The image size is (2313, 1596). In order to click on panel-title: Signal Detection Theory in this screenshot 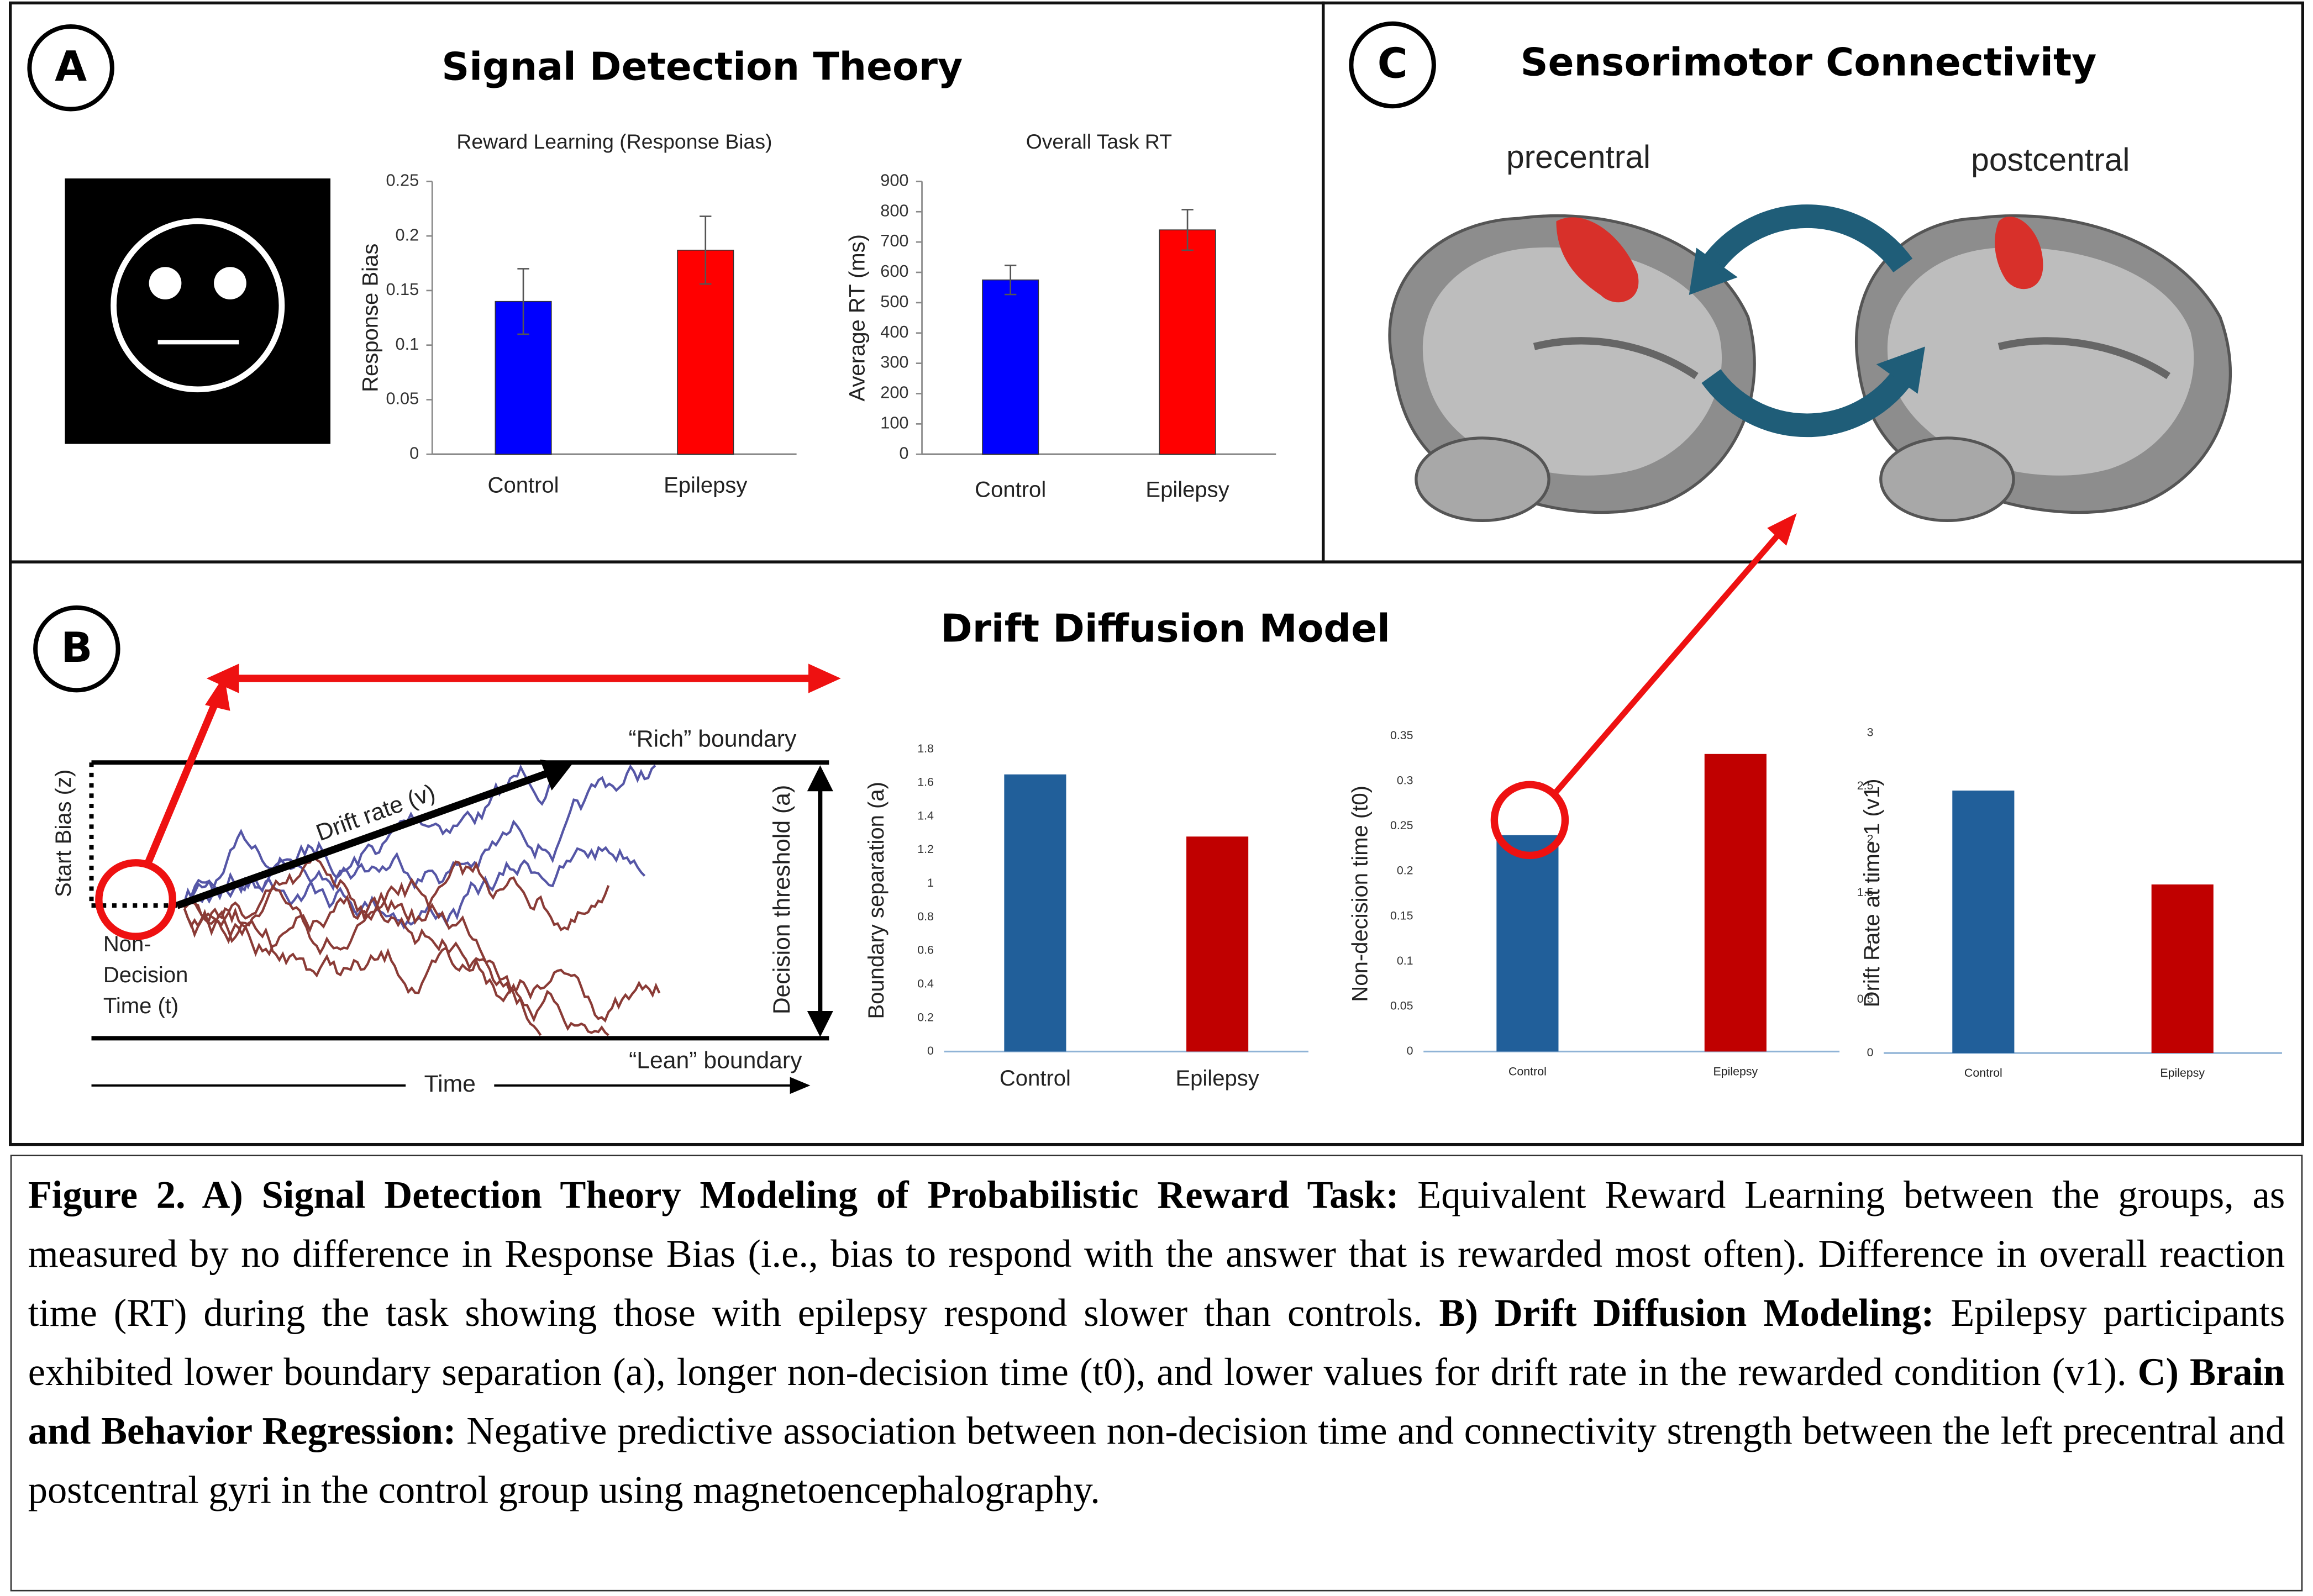, I will do `click(702, 67)`.